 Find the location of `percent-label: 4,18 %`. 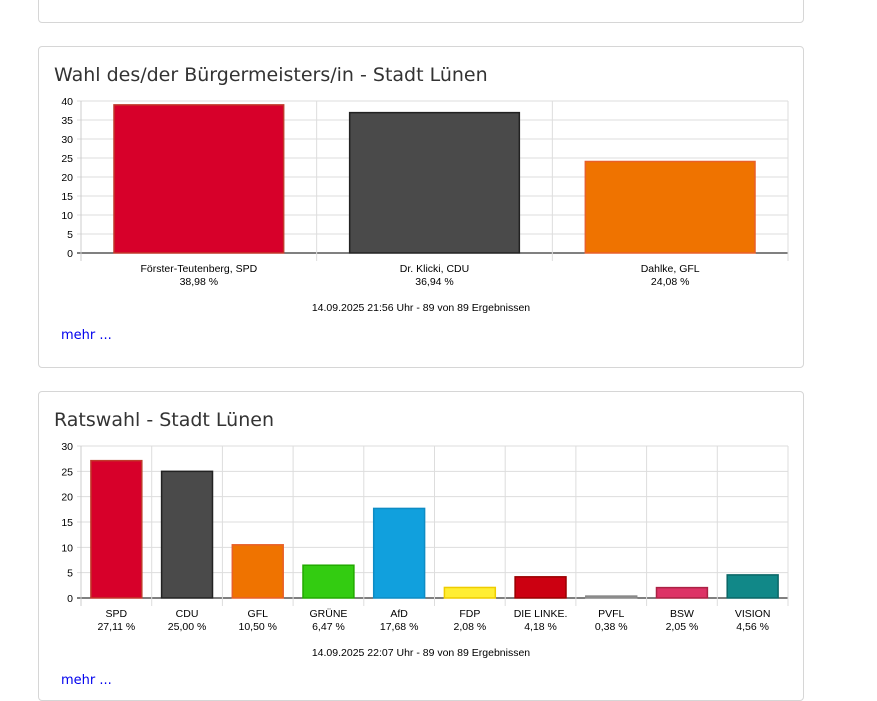

percent-label: 4,18 % is located at coordinates (540, 627).